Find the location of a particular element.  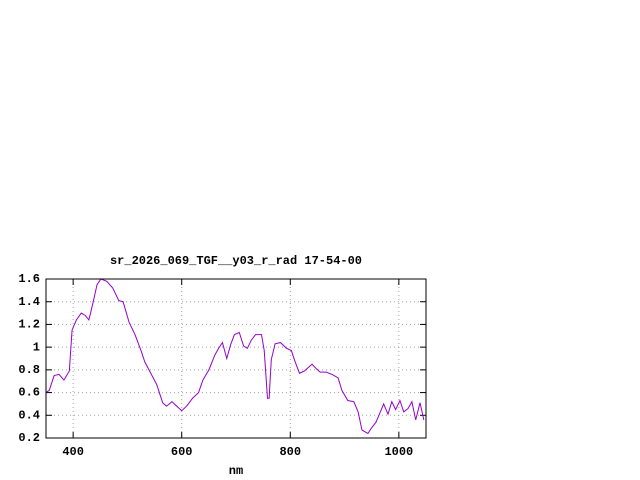

y-tick-label: 1.2 is located at coordinates (29, 325).